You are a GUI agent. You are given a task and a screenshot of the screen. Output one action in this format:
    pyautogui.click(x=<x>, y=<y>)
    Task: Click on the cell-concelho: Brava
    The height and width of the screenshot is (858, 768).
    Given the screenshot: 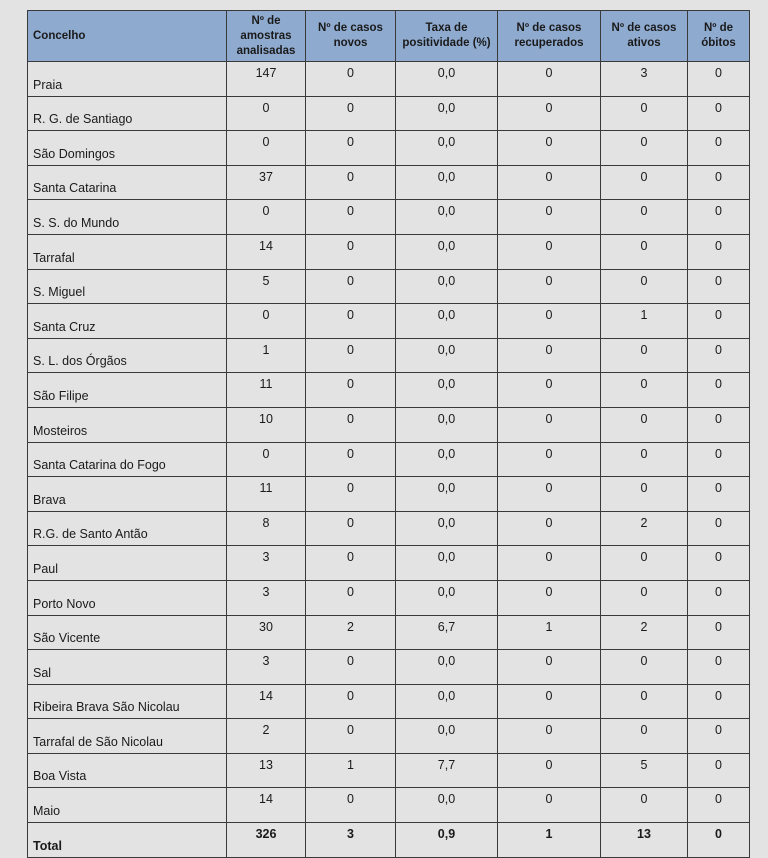 What is the action you would take?
    pyautogui.click(x=127, y=494)
    